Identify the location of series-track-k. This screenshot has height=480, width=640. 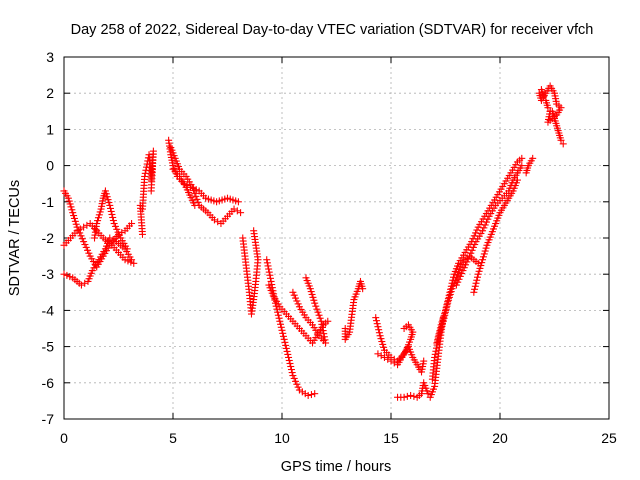
(309, 310).